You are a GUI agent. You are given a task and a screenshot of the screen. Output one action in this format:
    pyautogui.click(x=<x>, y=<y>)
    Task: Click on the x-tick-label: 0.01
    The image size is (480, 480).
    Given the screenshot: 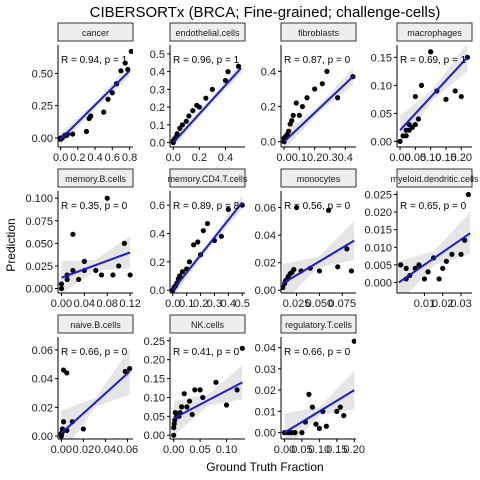 What is the action you would take?
    pyautogui.click(x=424, y=304)
    